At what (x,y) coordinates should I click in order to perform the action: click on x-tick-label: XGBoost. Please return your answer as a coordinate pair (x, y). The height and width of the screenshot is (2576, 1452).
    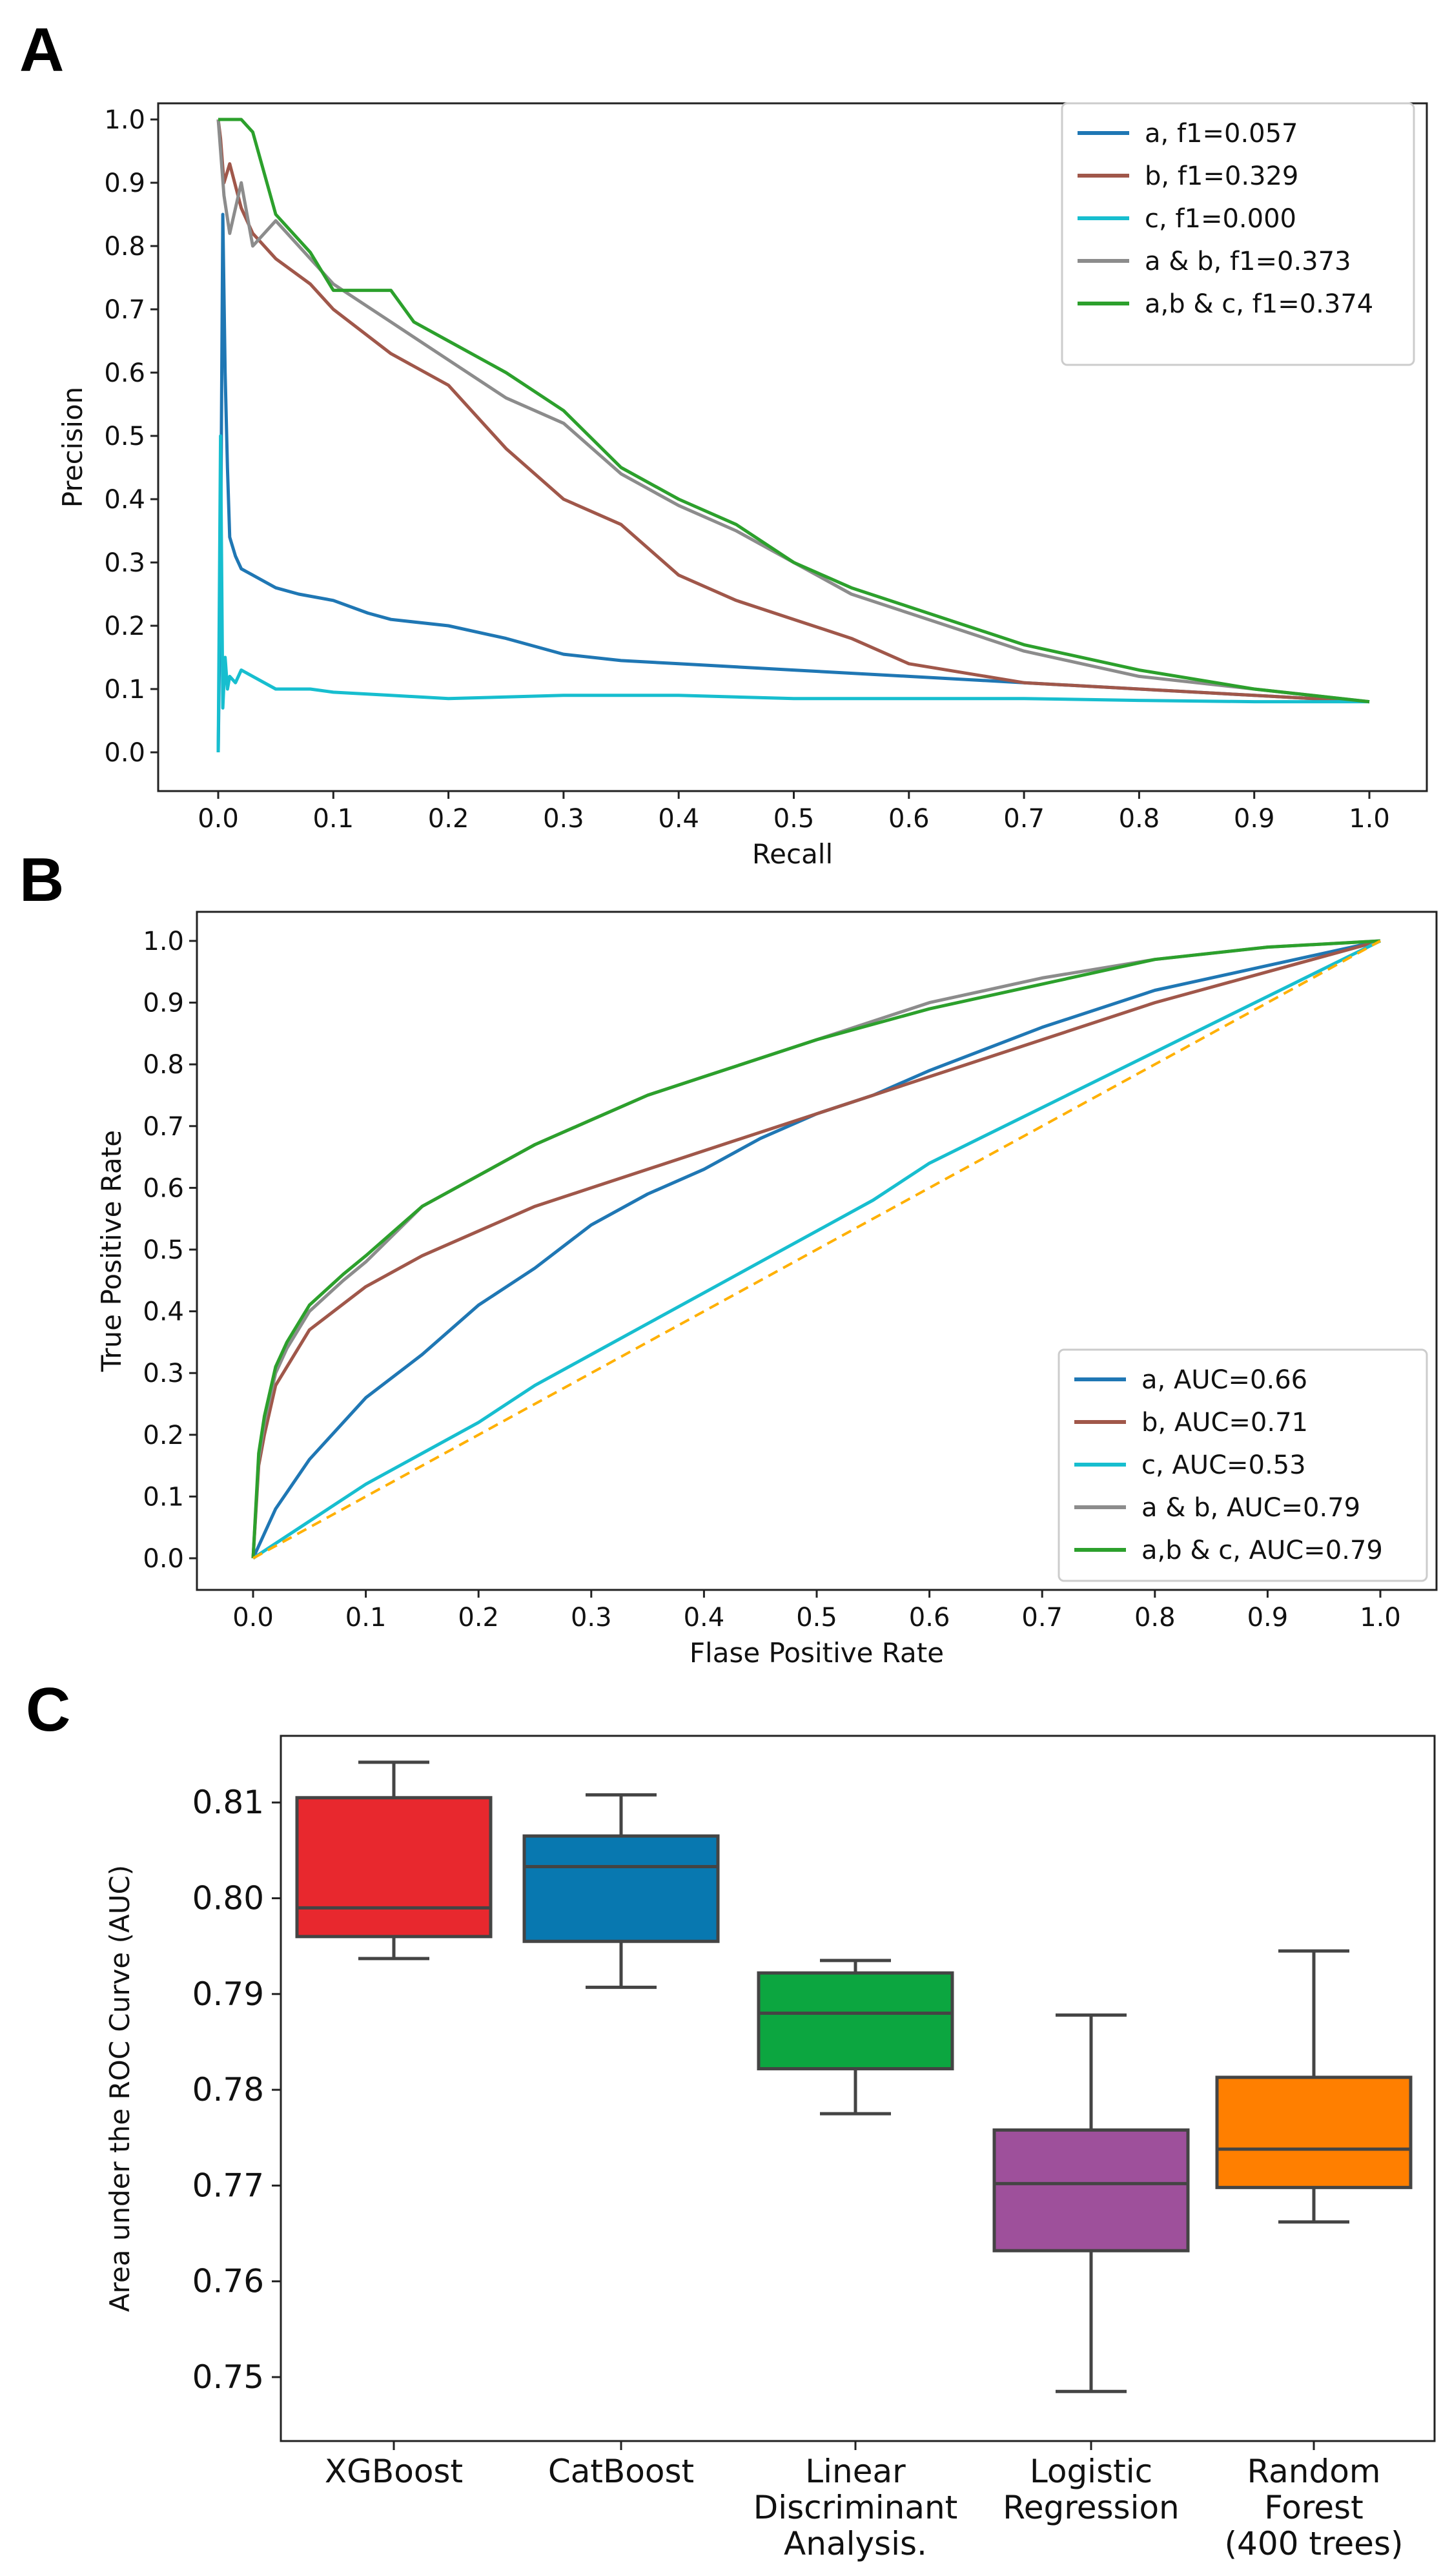
    Looking at the image, I should click on (394, 2471).